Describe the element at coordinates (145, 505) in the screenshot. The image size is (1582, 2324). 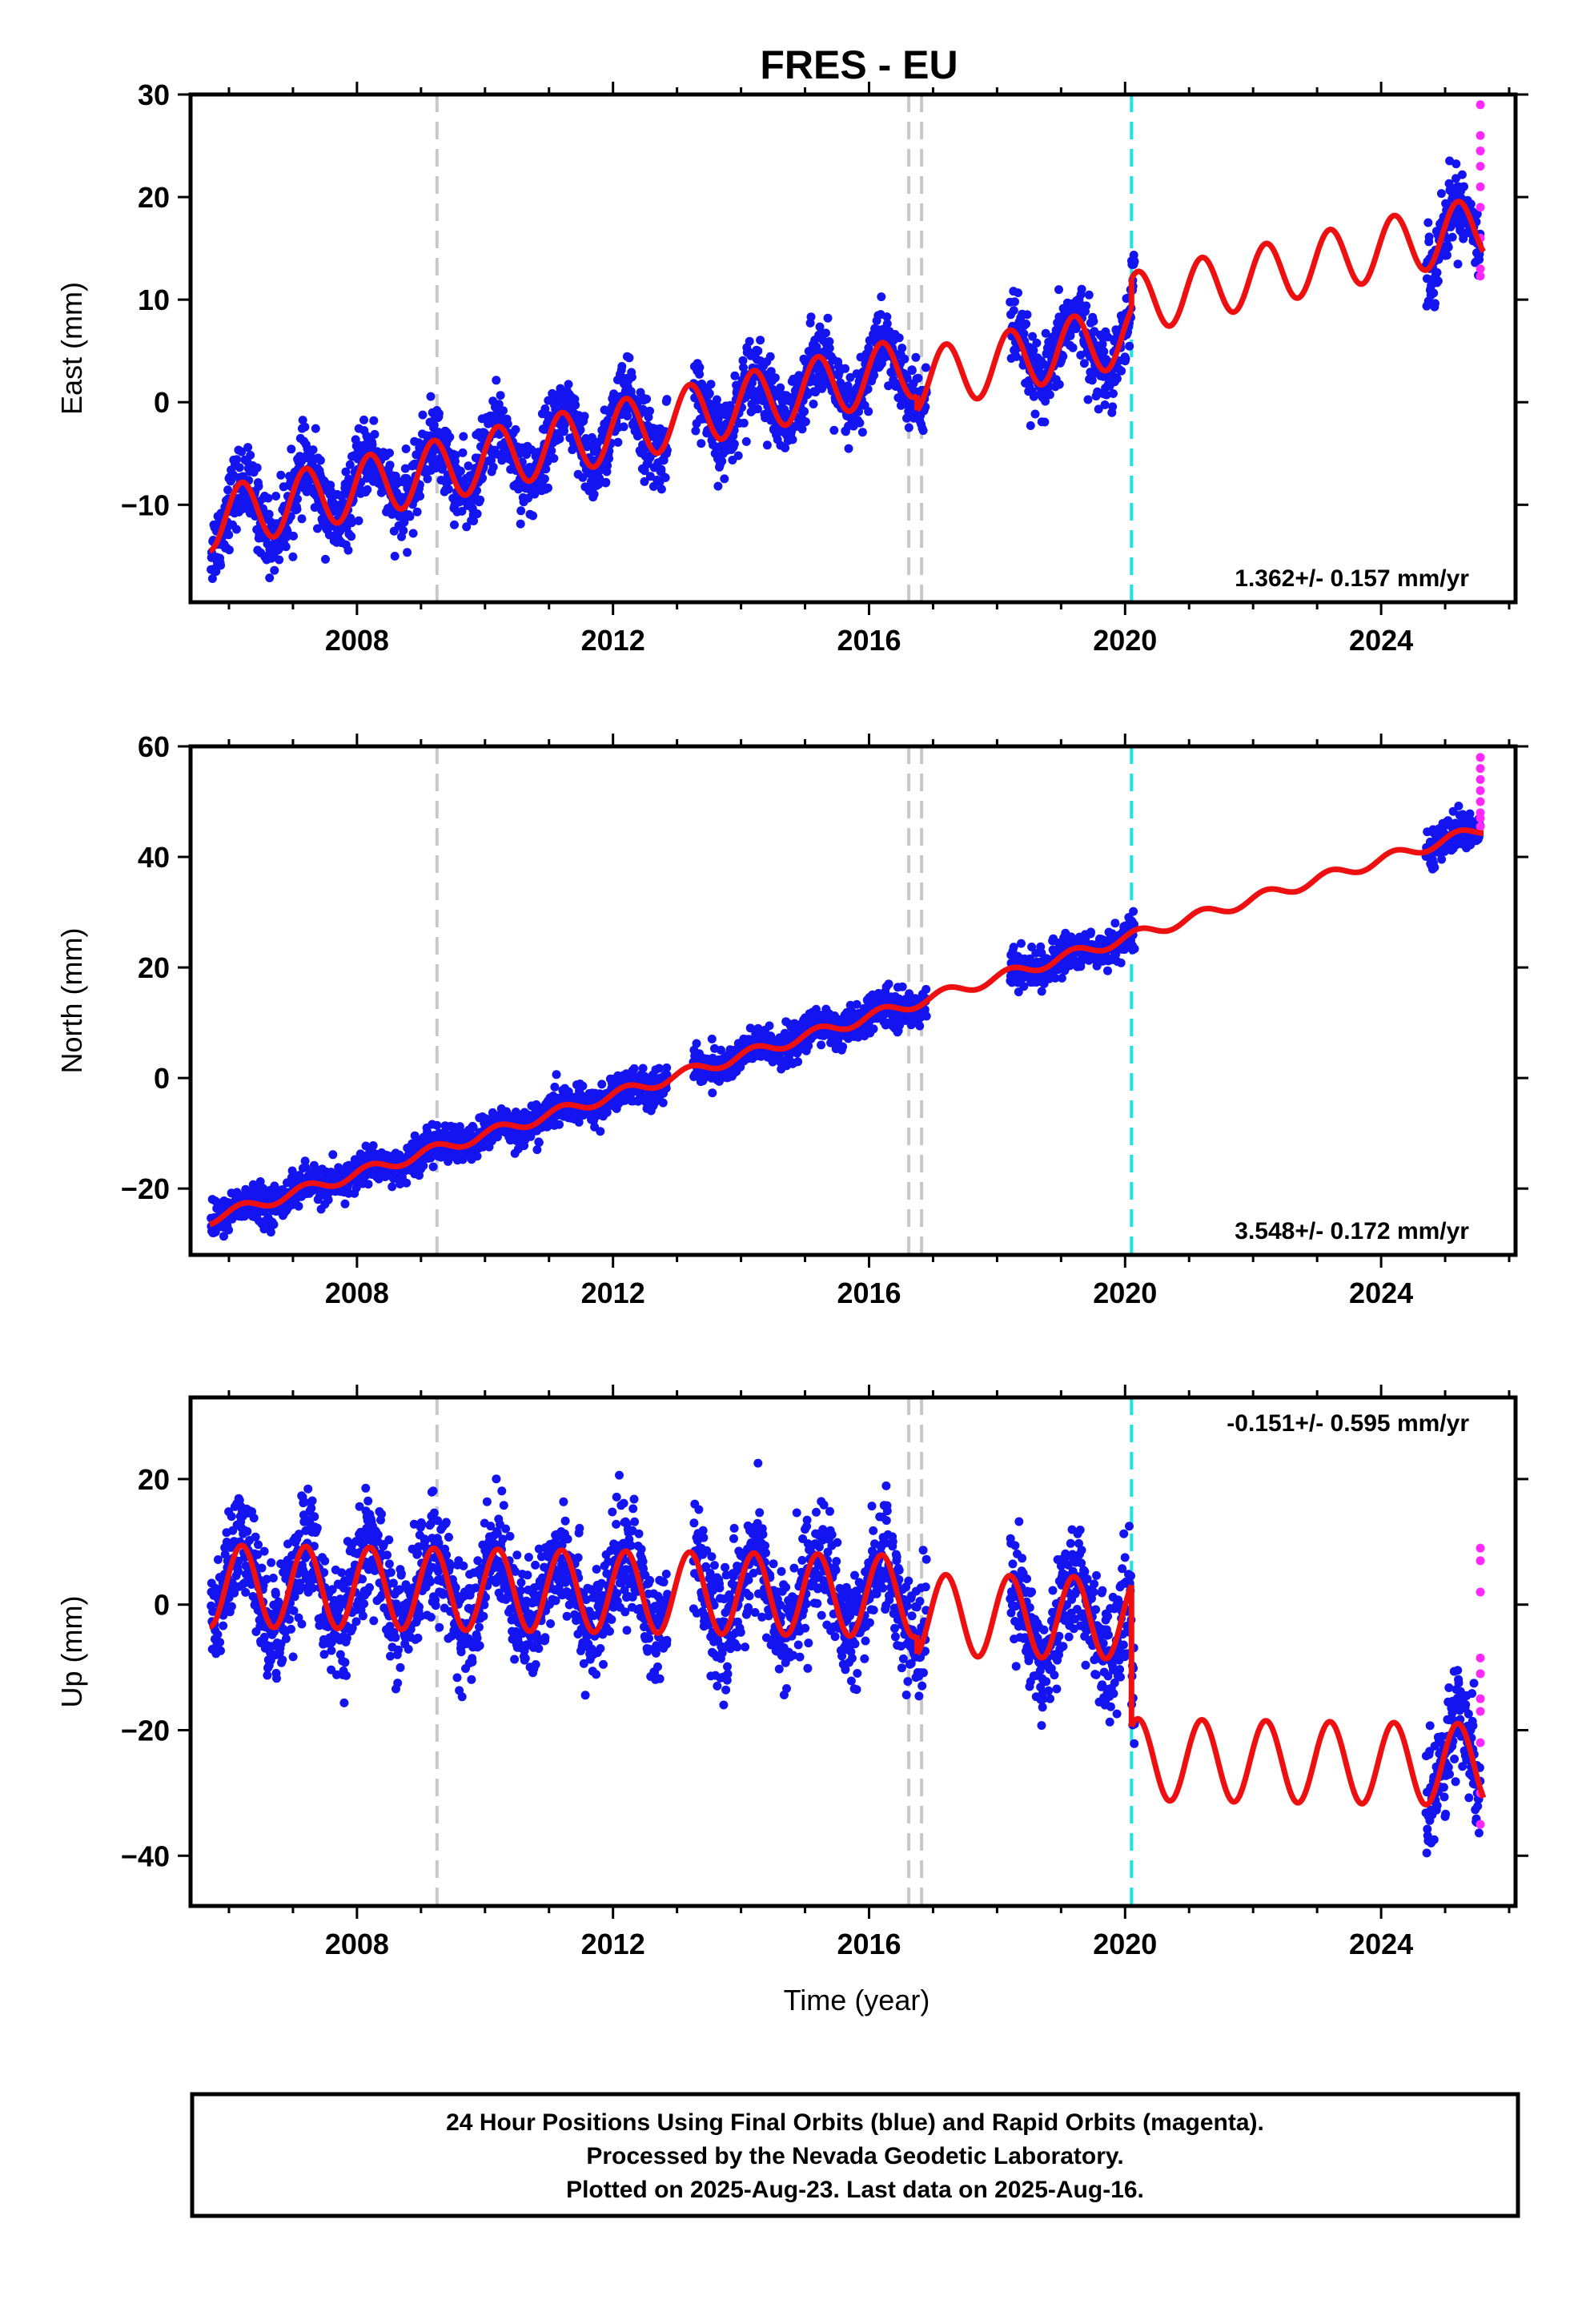
I see `y-tick-label: −10` at that location.